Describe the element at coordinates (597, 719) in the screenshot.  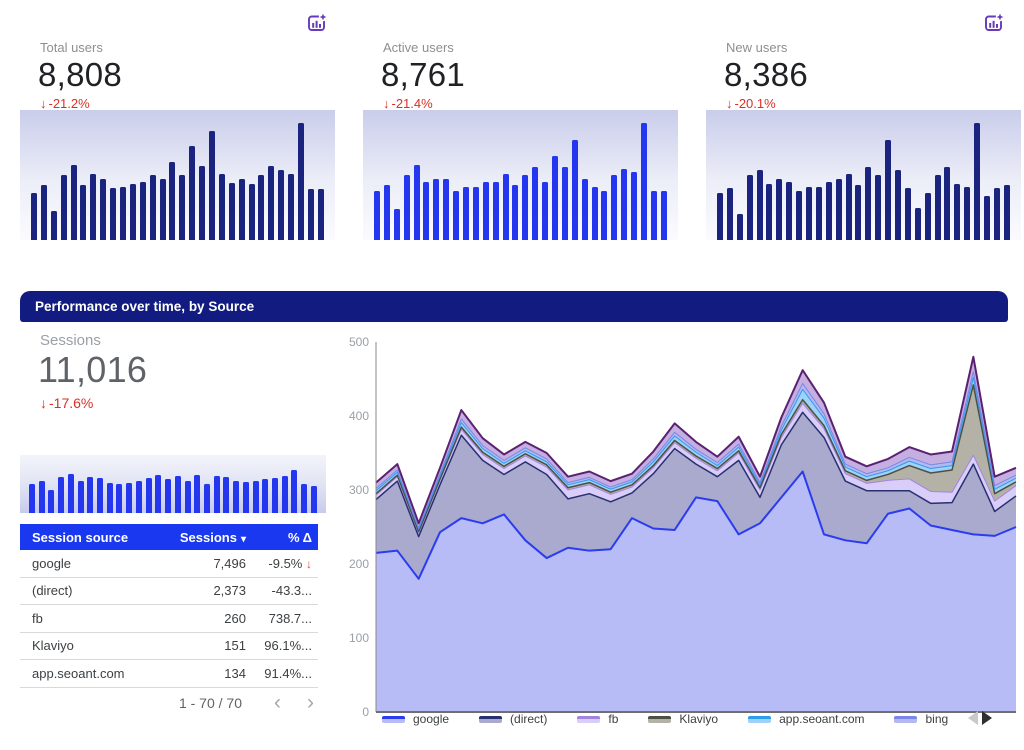
I see `legend-item-fb: fb` at that location.